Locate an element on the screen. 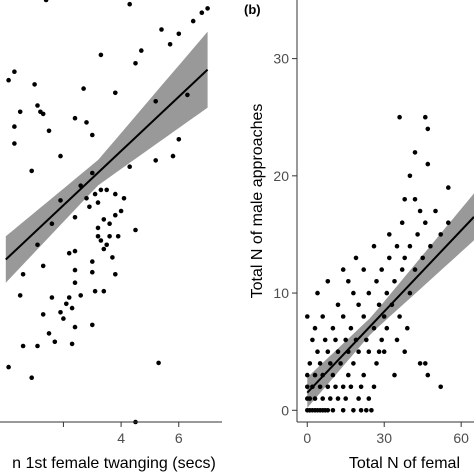  x-axis-title: n 1st female twanging (secs) is located at coordinates (114, 463).